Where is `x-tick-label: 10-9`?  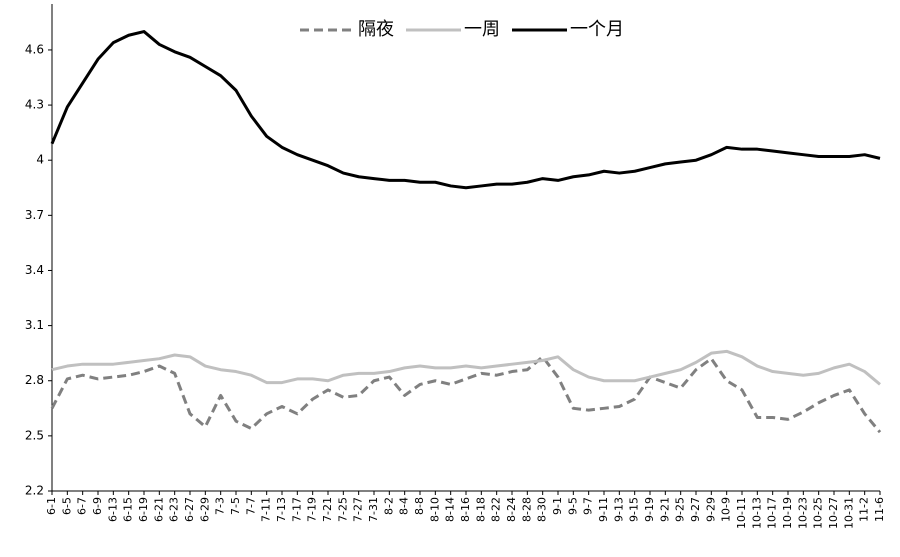 x-tick-label: 10-9 is located at coordinates (726, 509).